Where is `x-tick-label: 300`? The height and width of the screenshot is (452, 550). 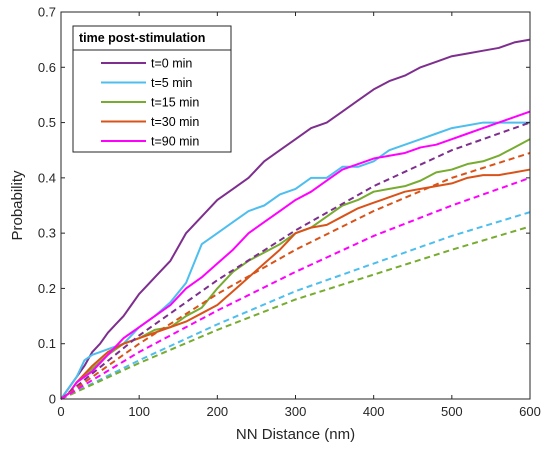 x-tick-label: 300 is located at coordinates (296, 411).